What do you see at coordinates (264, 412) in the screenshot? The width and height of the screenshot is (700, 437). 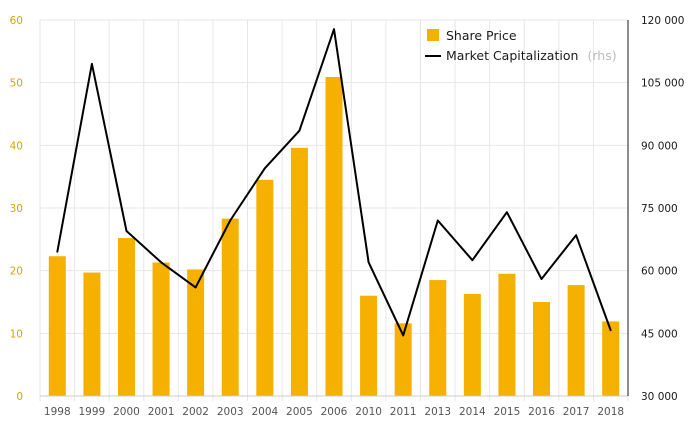 I see `x-tick-label: 2004` at bounding box center [264, 412].